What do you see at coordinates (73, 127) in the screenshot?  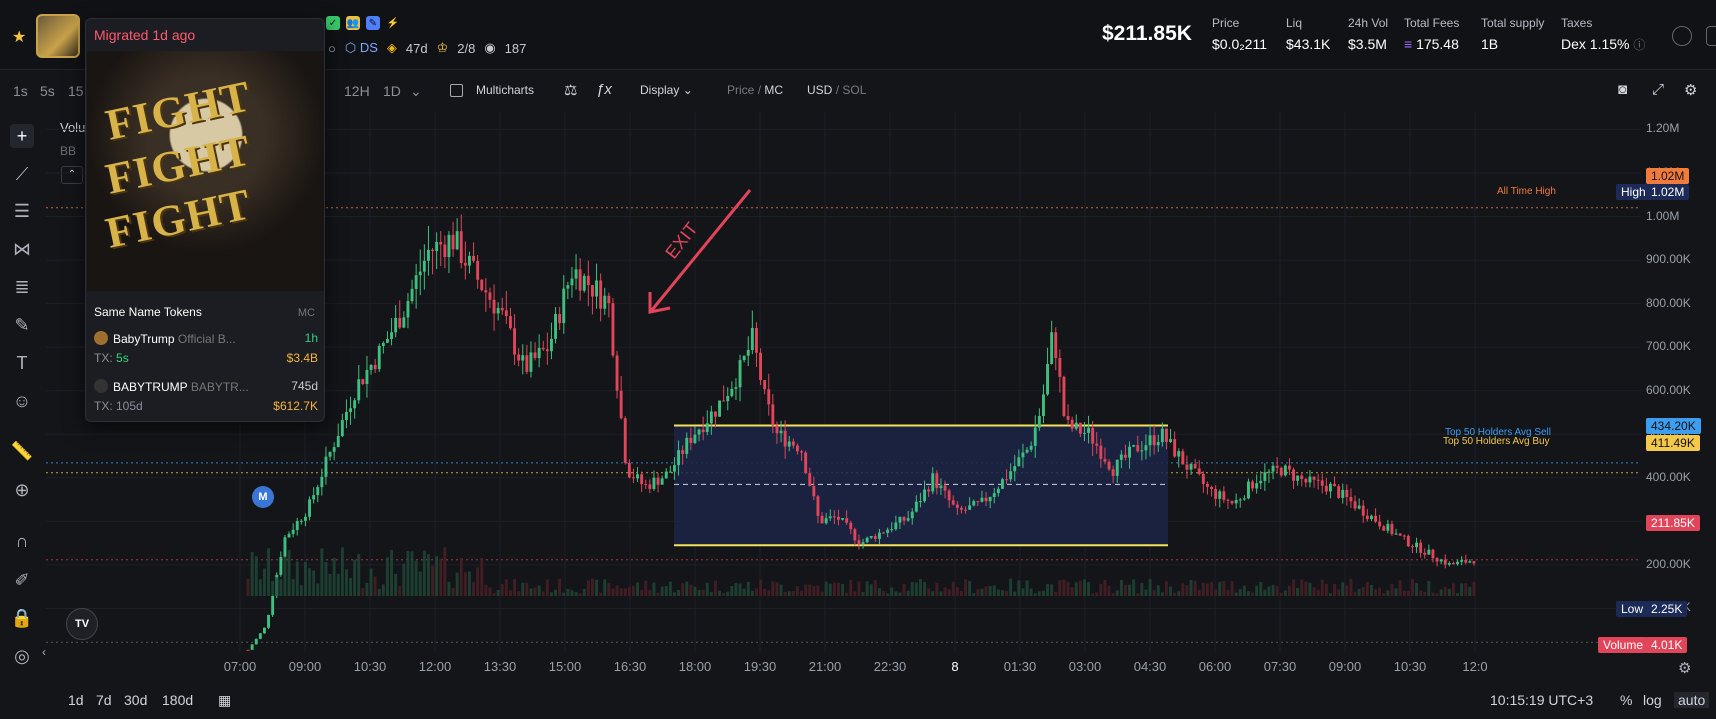 I see `volume-indicator-label: Volu` at bounding box center [73, 127].